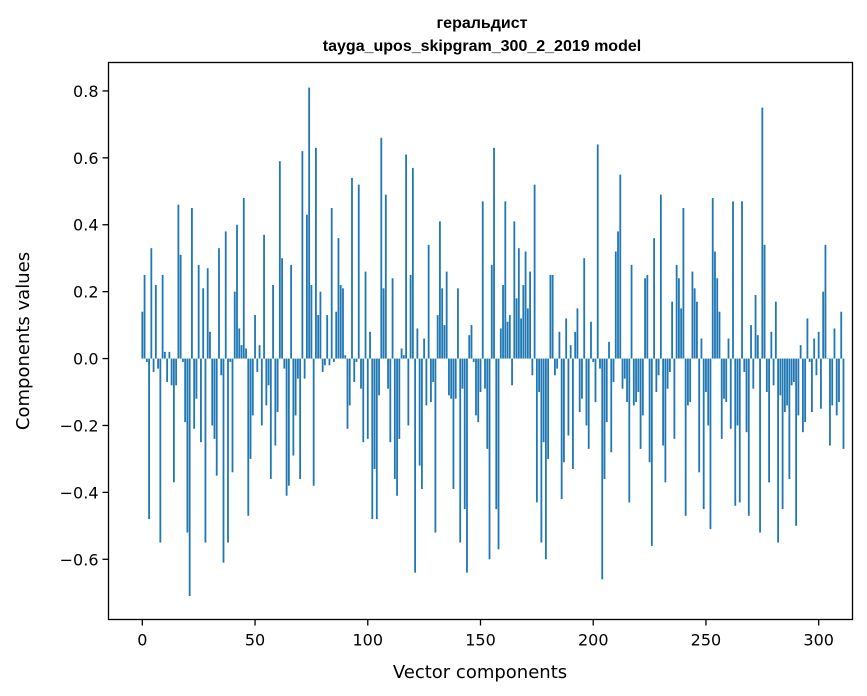  Describe the element at coordinates (23, 341) in the screenshot. I see `y-axis-label: Components values` at that location.